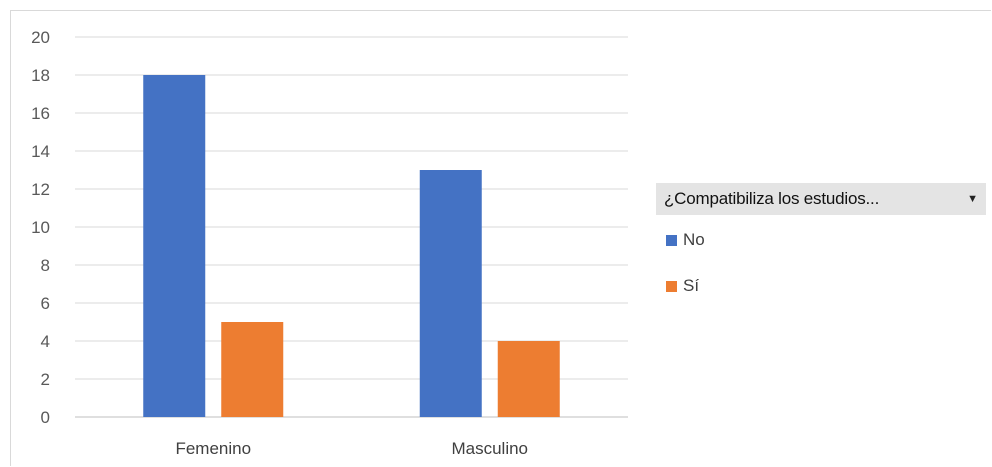 This screenshot has height=467, width=992. Describe the element at coordinates (45, 417) in the screenshot. I see `y-tick-label: 0` at that location.